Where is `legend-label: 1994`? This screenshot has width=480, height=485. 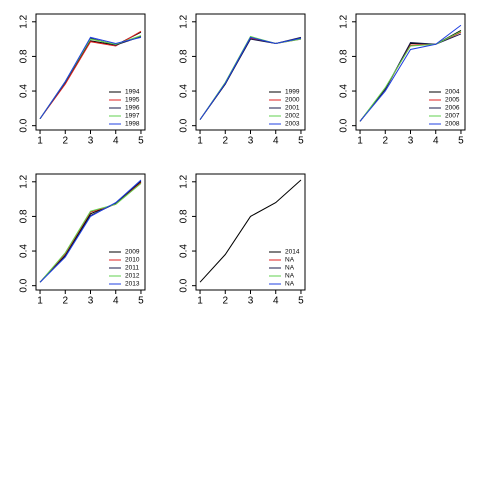 legend-label: 1994 is located at coordinates (132, 92).